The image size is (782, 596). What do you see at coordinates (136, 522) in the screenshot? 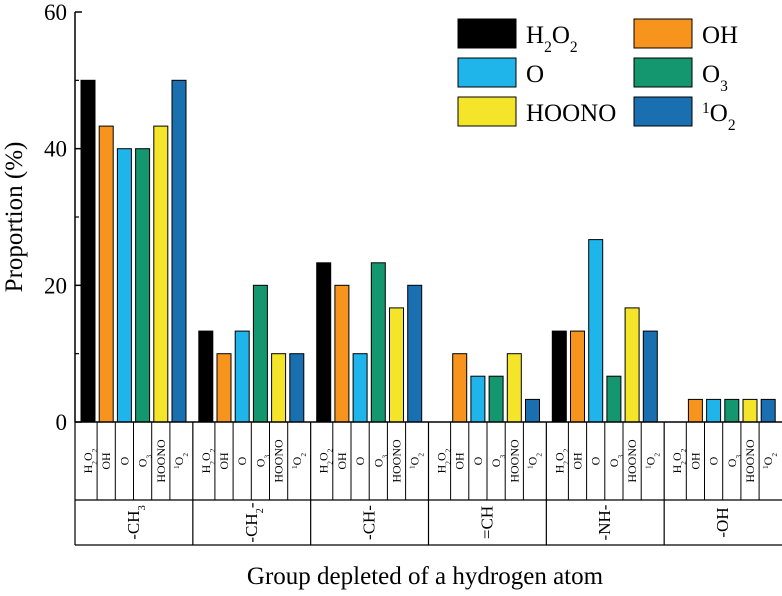
I see `category-label-0: -CH3` at bounding box center [136, 522].